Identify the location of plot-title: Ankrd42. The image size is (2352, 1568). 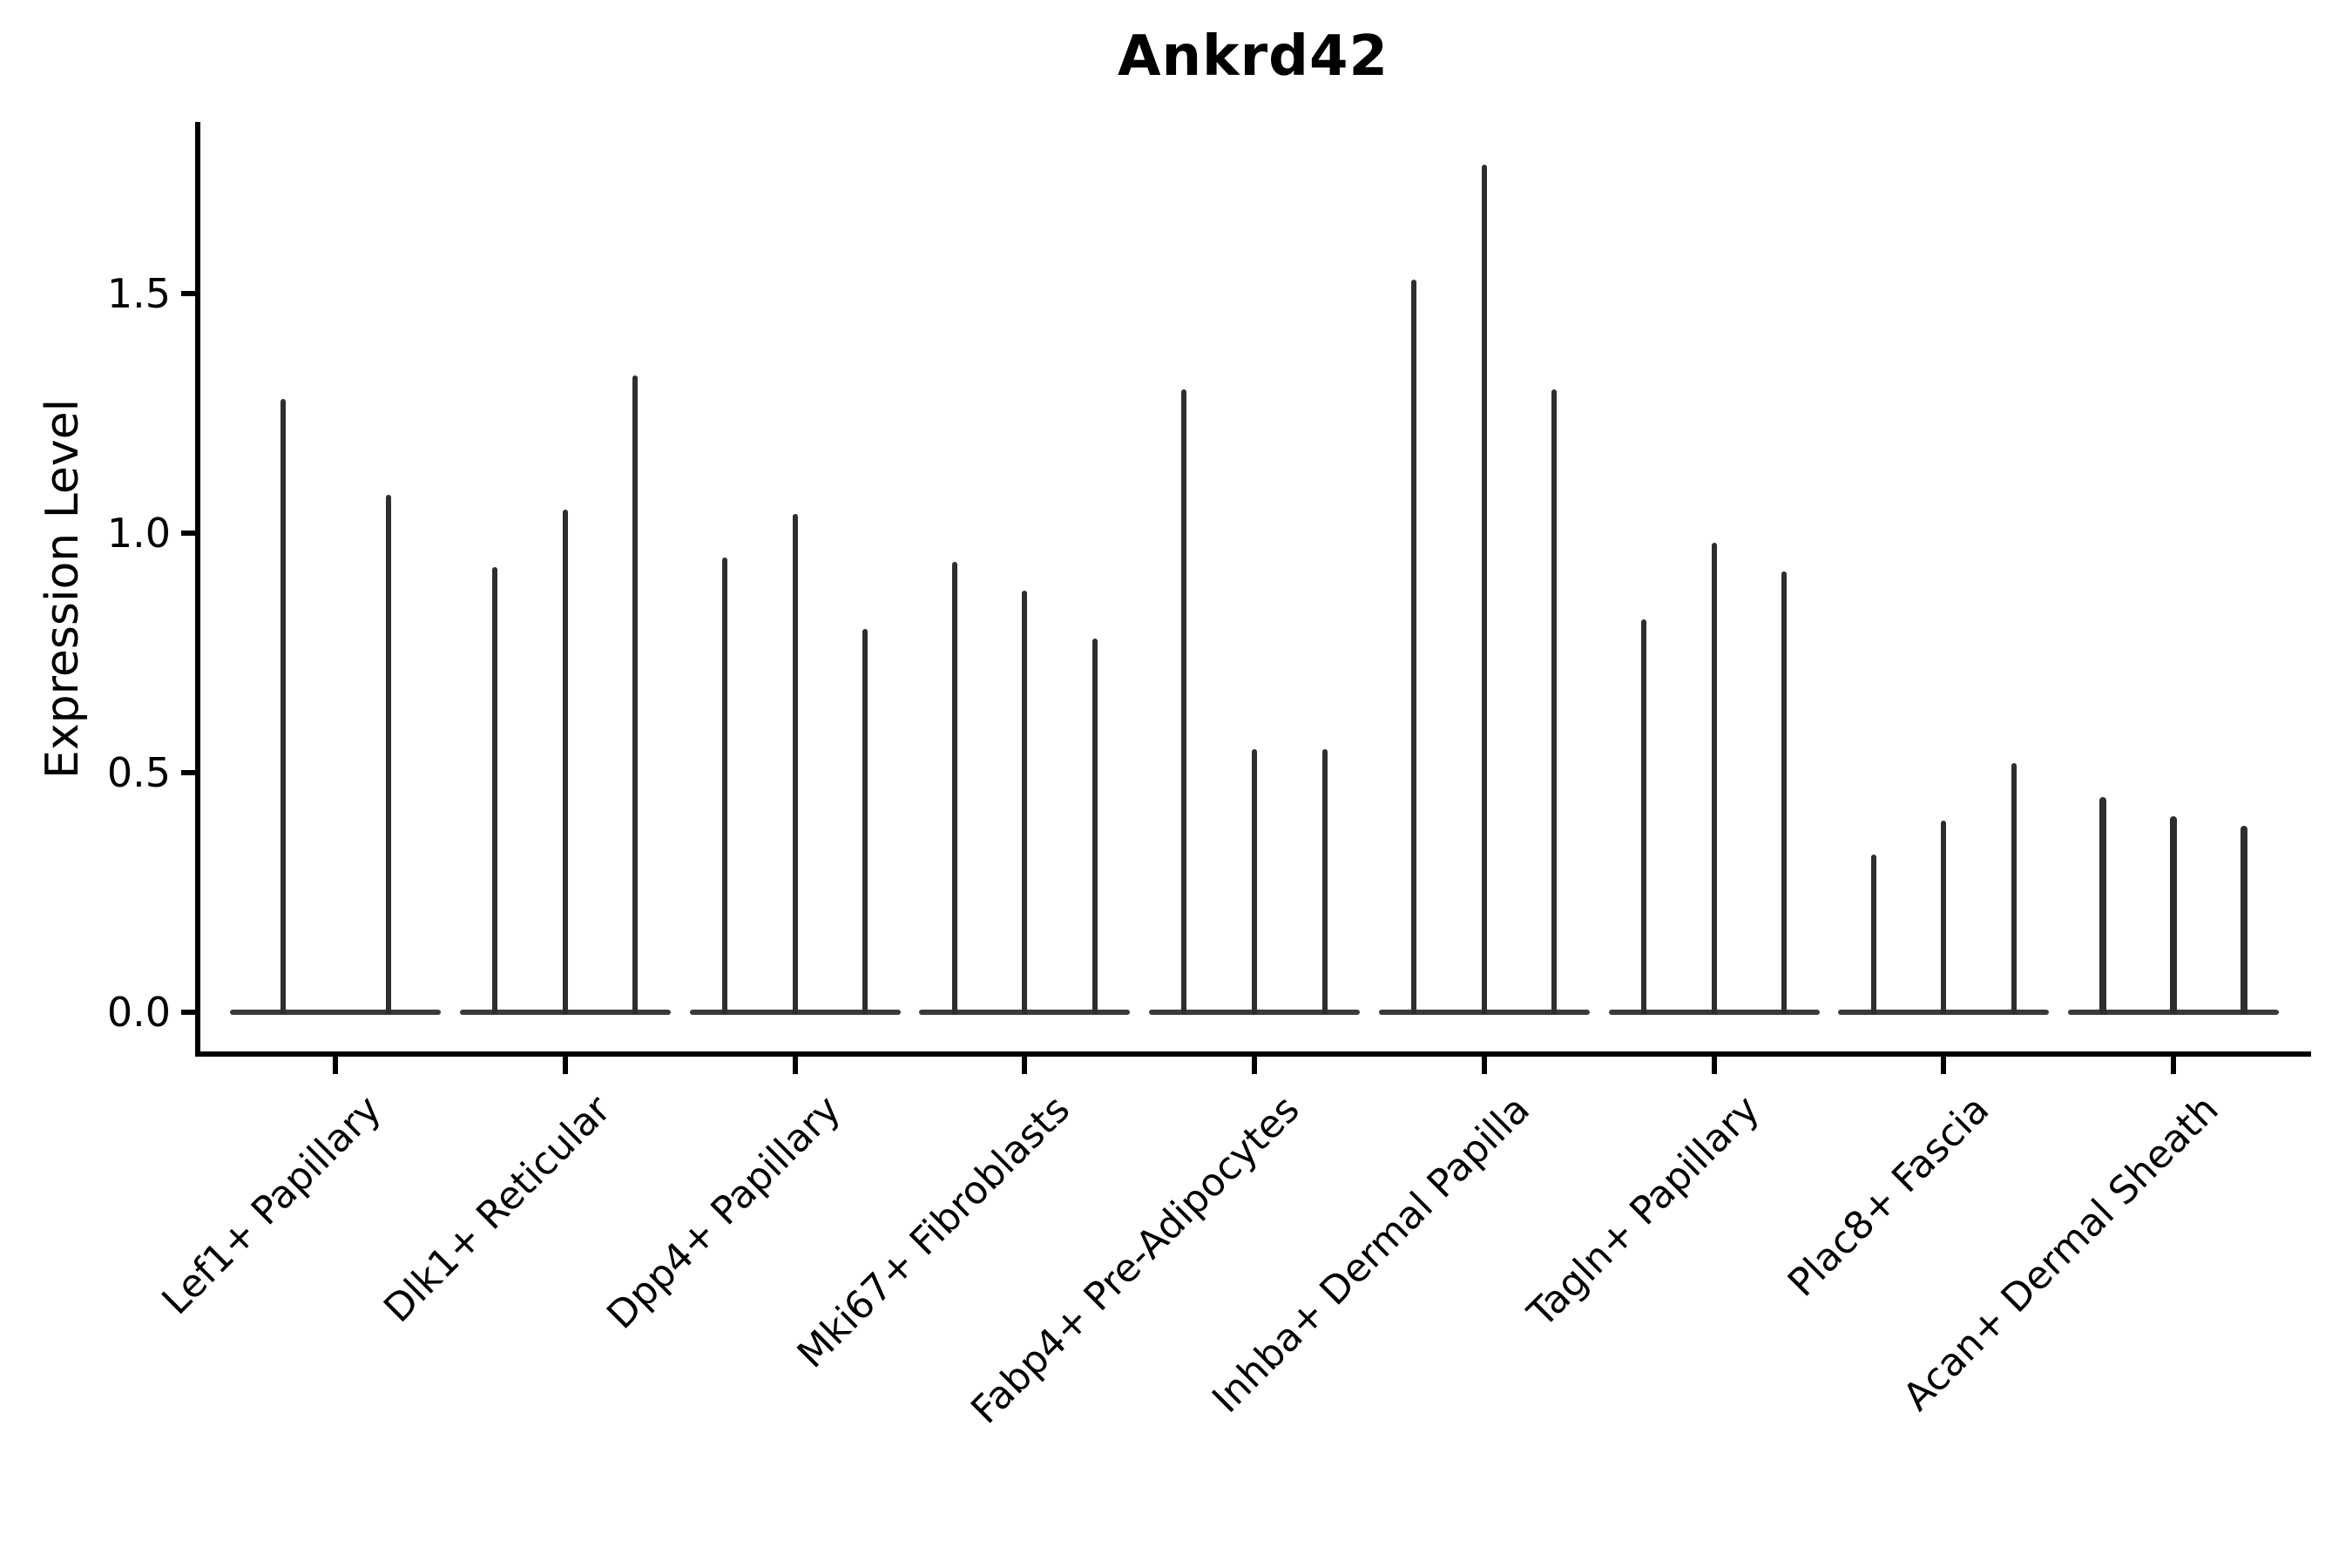
(1253, 56).